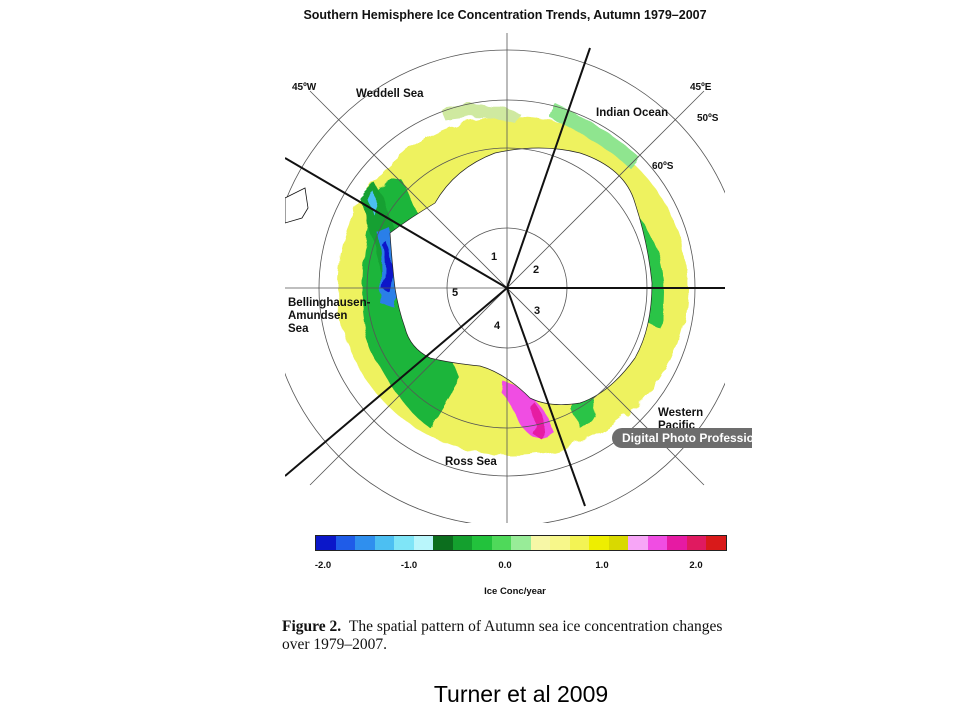 This screenshot has width=960, height=720. I want to click on photo-software-badge: Digital Photo Professional, so click(682, 438).